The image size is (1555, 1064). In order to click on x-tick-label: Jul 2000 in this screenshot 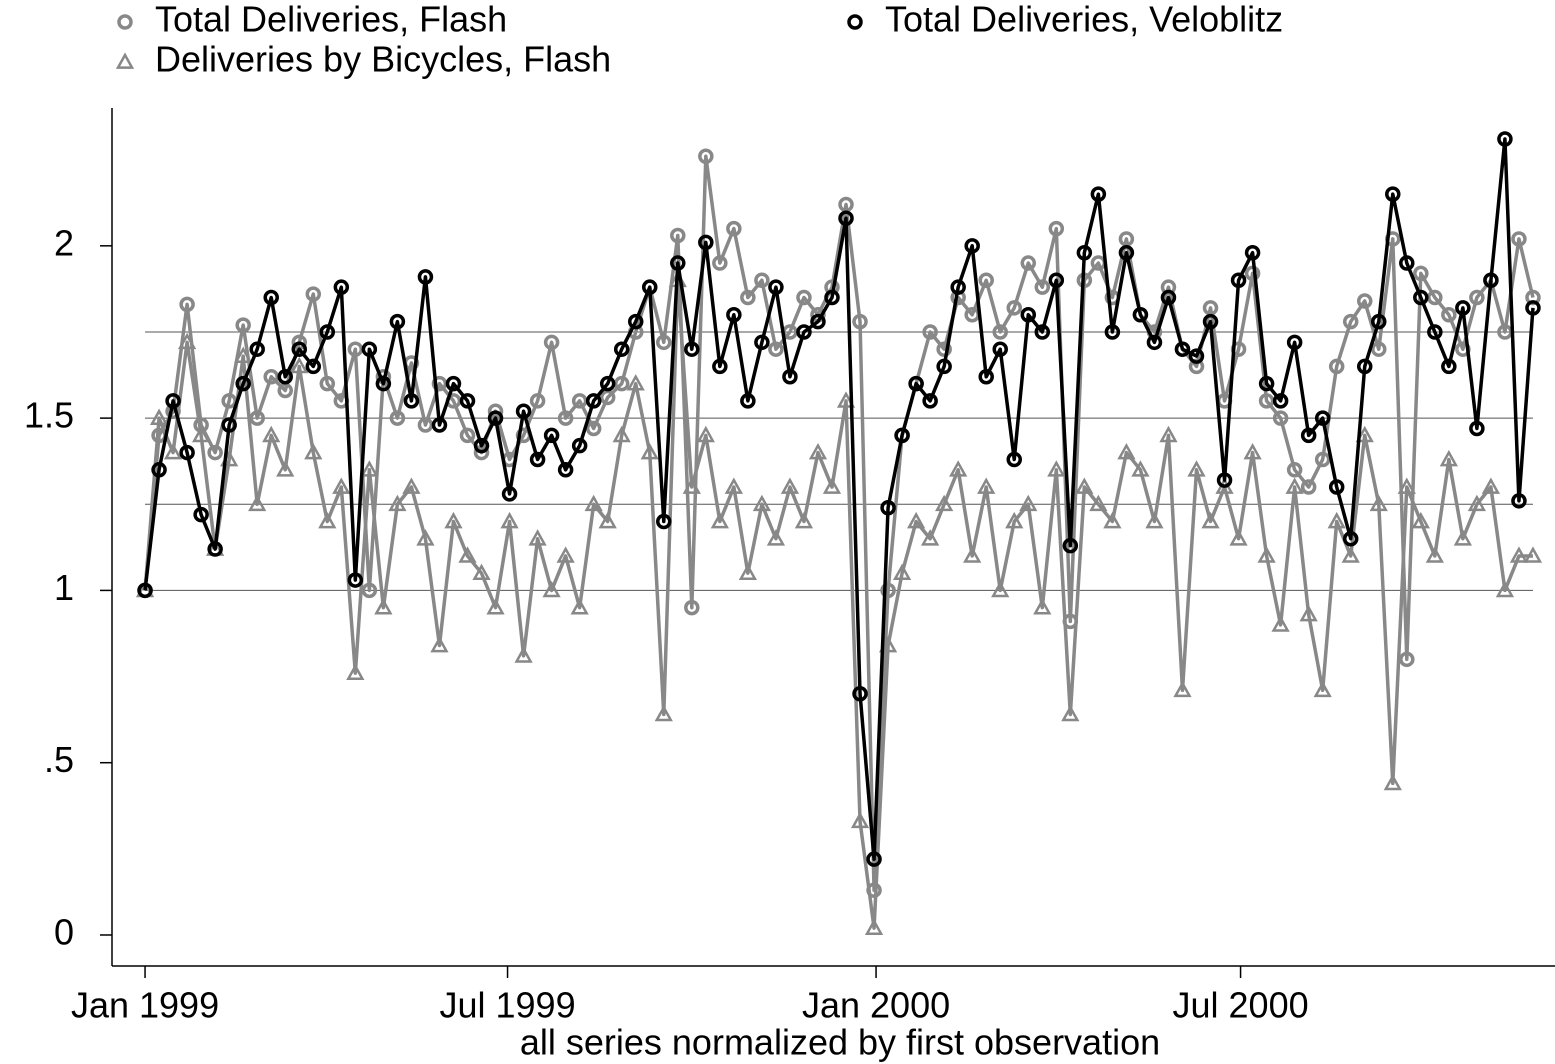, I will do `click(1241, 1005)`.